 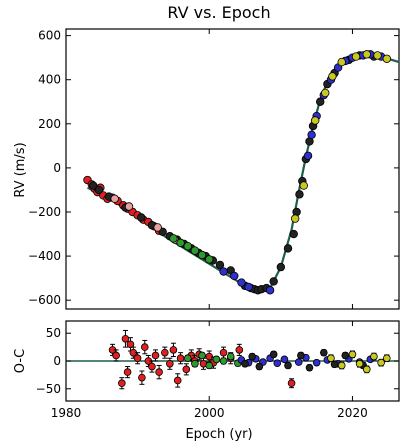 I want to click on oc-x-tick-label: 2000, so click(x=209, y=413).